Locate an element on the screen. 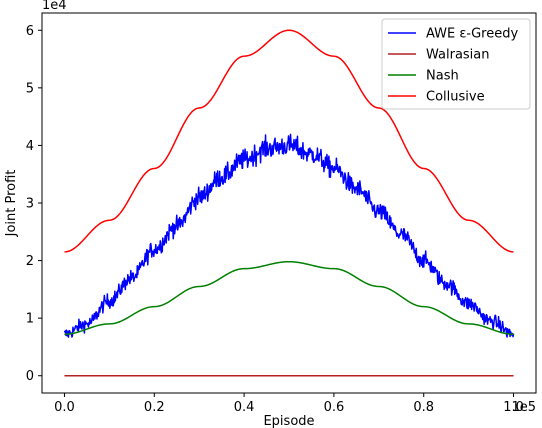 The width and height of the screenshot is (542, 428). x-tick-label: 0.2 is located at coordinates (154, 407).